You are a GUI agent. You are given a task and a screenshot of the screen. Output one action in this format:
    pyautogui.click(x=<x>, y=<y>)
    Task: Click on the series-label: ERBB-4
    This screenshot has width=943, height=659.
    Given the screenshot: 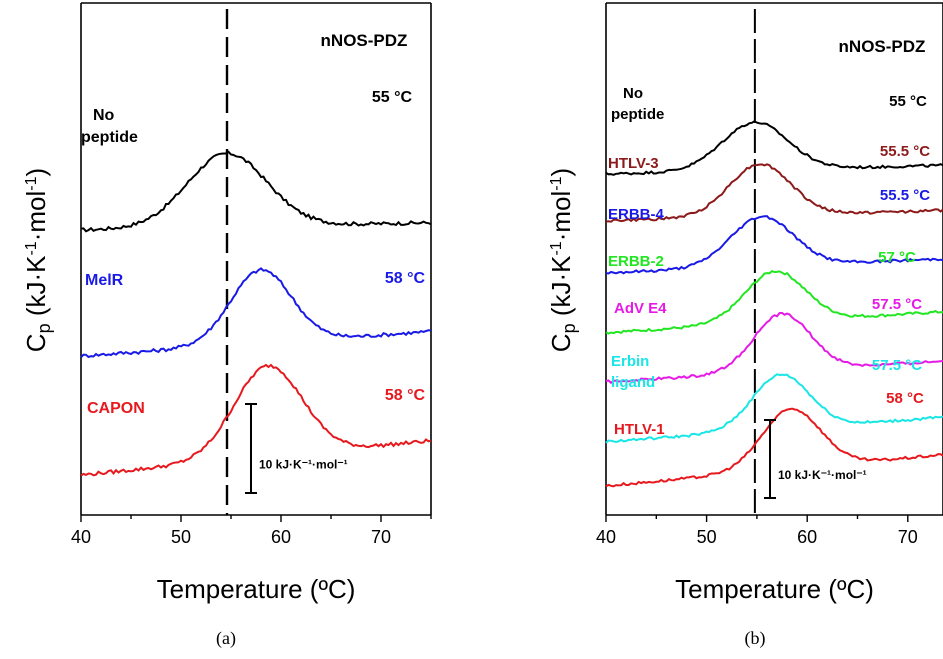 What is the action you would take?
    pyautogui.click(x=636, y=214)
    